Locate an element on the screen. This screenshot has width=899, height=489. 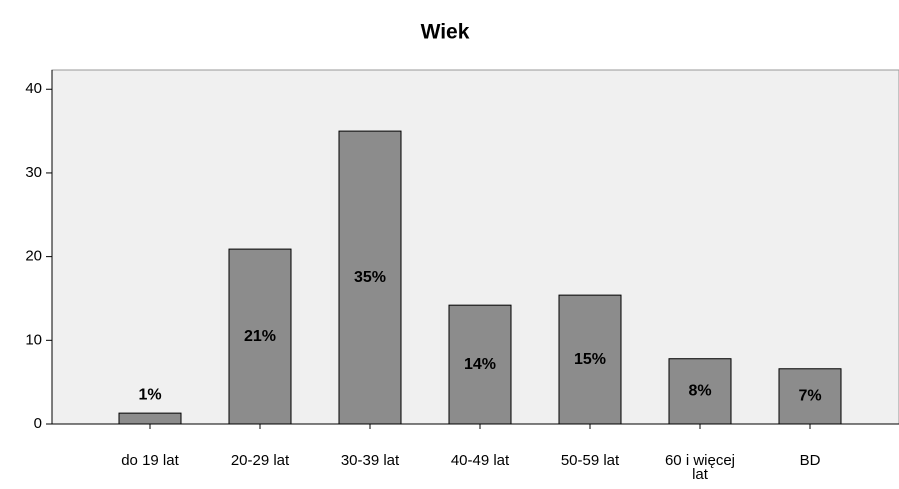
x-tick-label: 20-29 lat is located at coordinates (260, 460).